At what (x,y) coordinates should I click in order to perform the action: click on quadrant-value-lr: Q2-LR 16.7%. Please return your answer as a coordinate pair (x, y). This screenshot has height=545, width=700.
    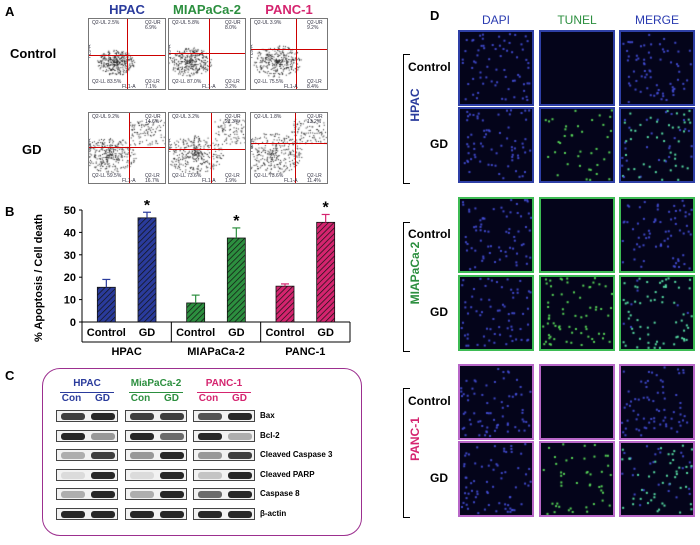
    Looking at the image, I should click on (155, 179).